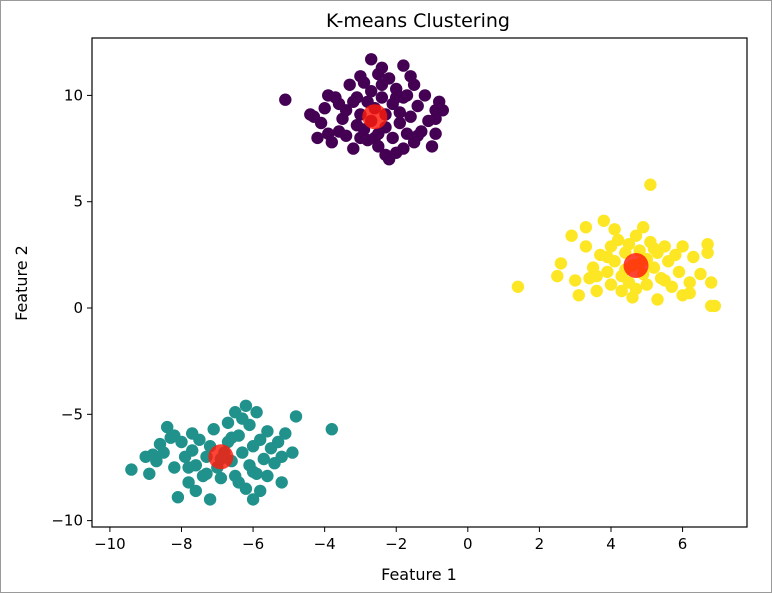 This screenshot has width=772, height=593. I want to click on y-tick-label: 5, so click(78, 202).